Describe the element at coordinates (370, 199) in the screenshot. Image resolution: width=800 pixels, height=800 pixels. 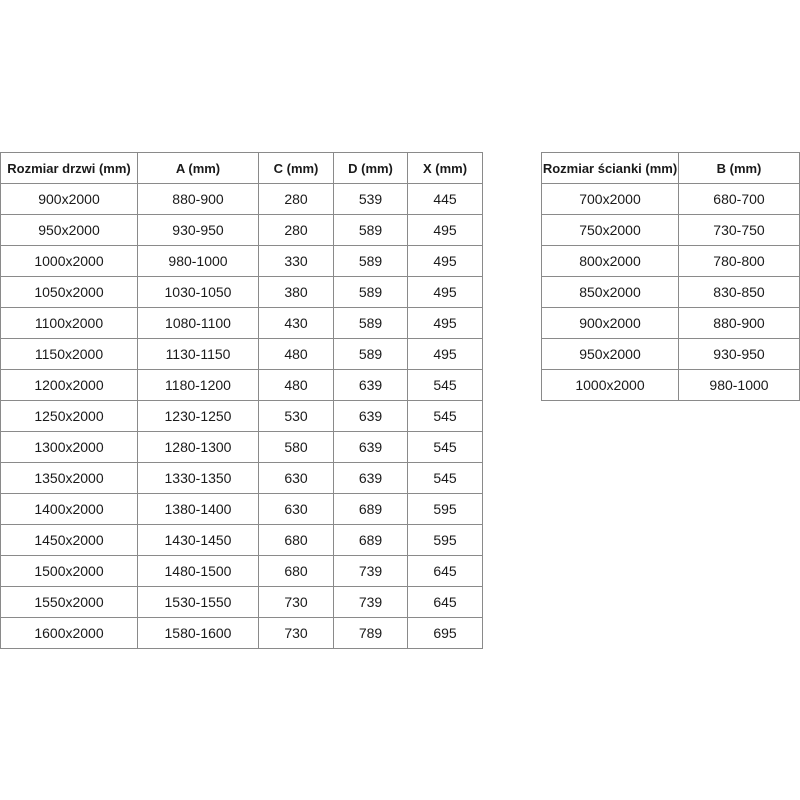
I see `table-cell: 539` at that location.